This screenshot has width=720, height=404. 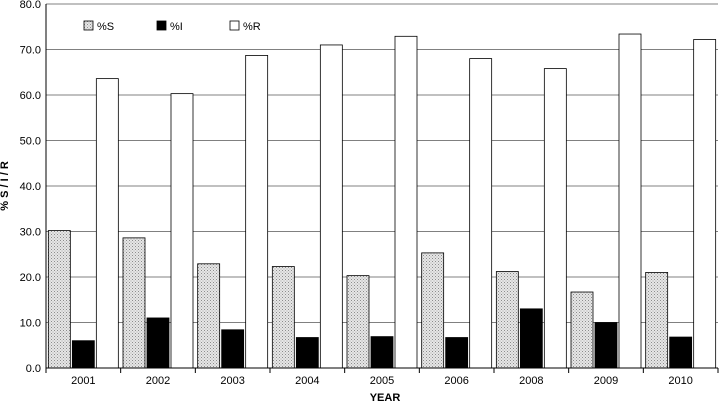 What do you see at coordinates (433, 310) in the screenshot?
I see `bar-pct-s-2006` at bounding box center [433, 310].